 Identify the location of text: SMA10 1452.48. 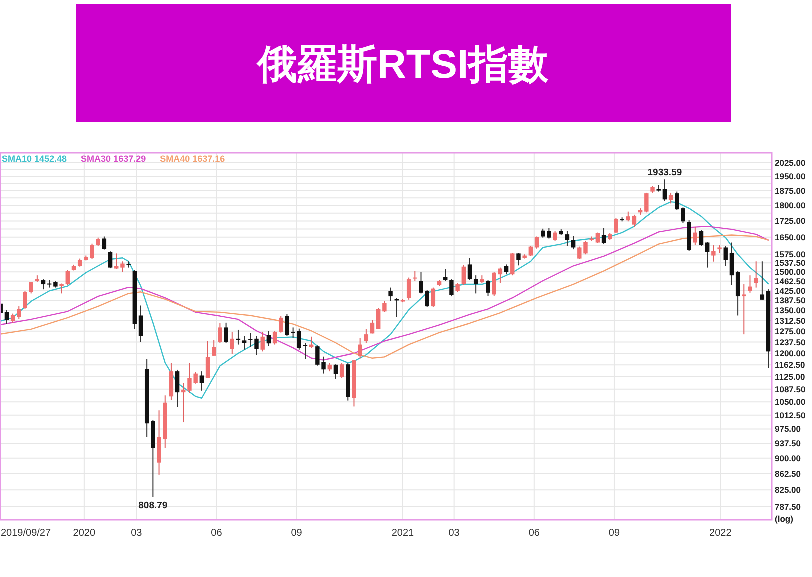
(35, 159).